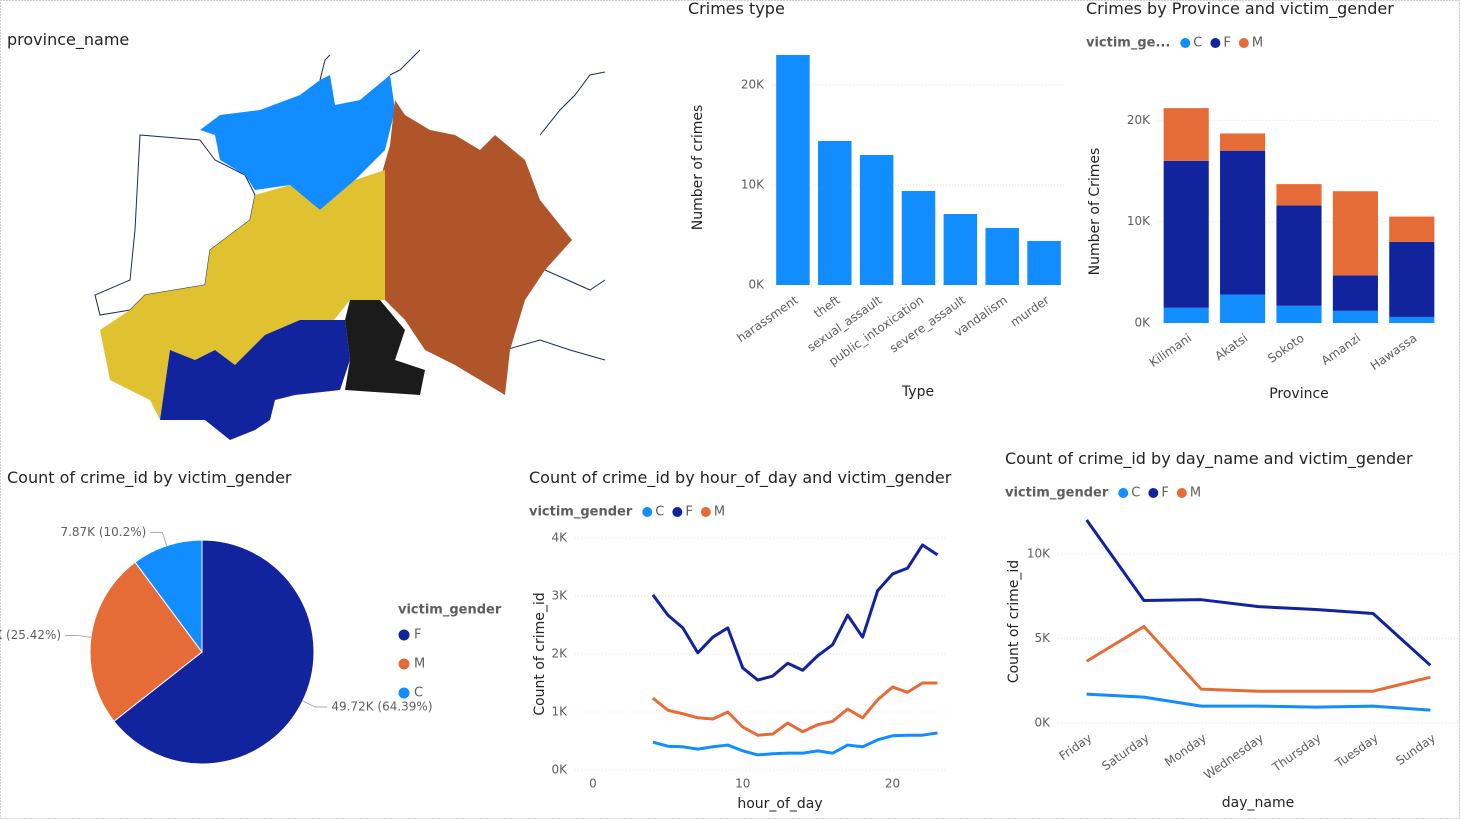 The height and width of the screenshot is (819, 1460). What do you see at coordinates (149, 478) in the screenshot?
I see `chart-title: Count of crime_id by victim_gender` at bounding box center [149, 478].